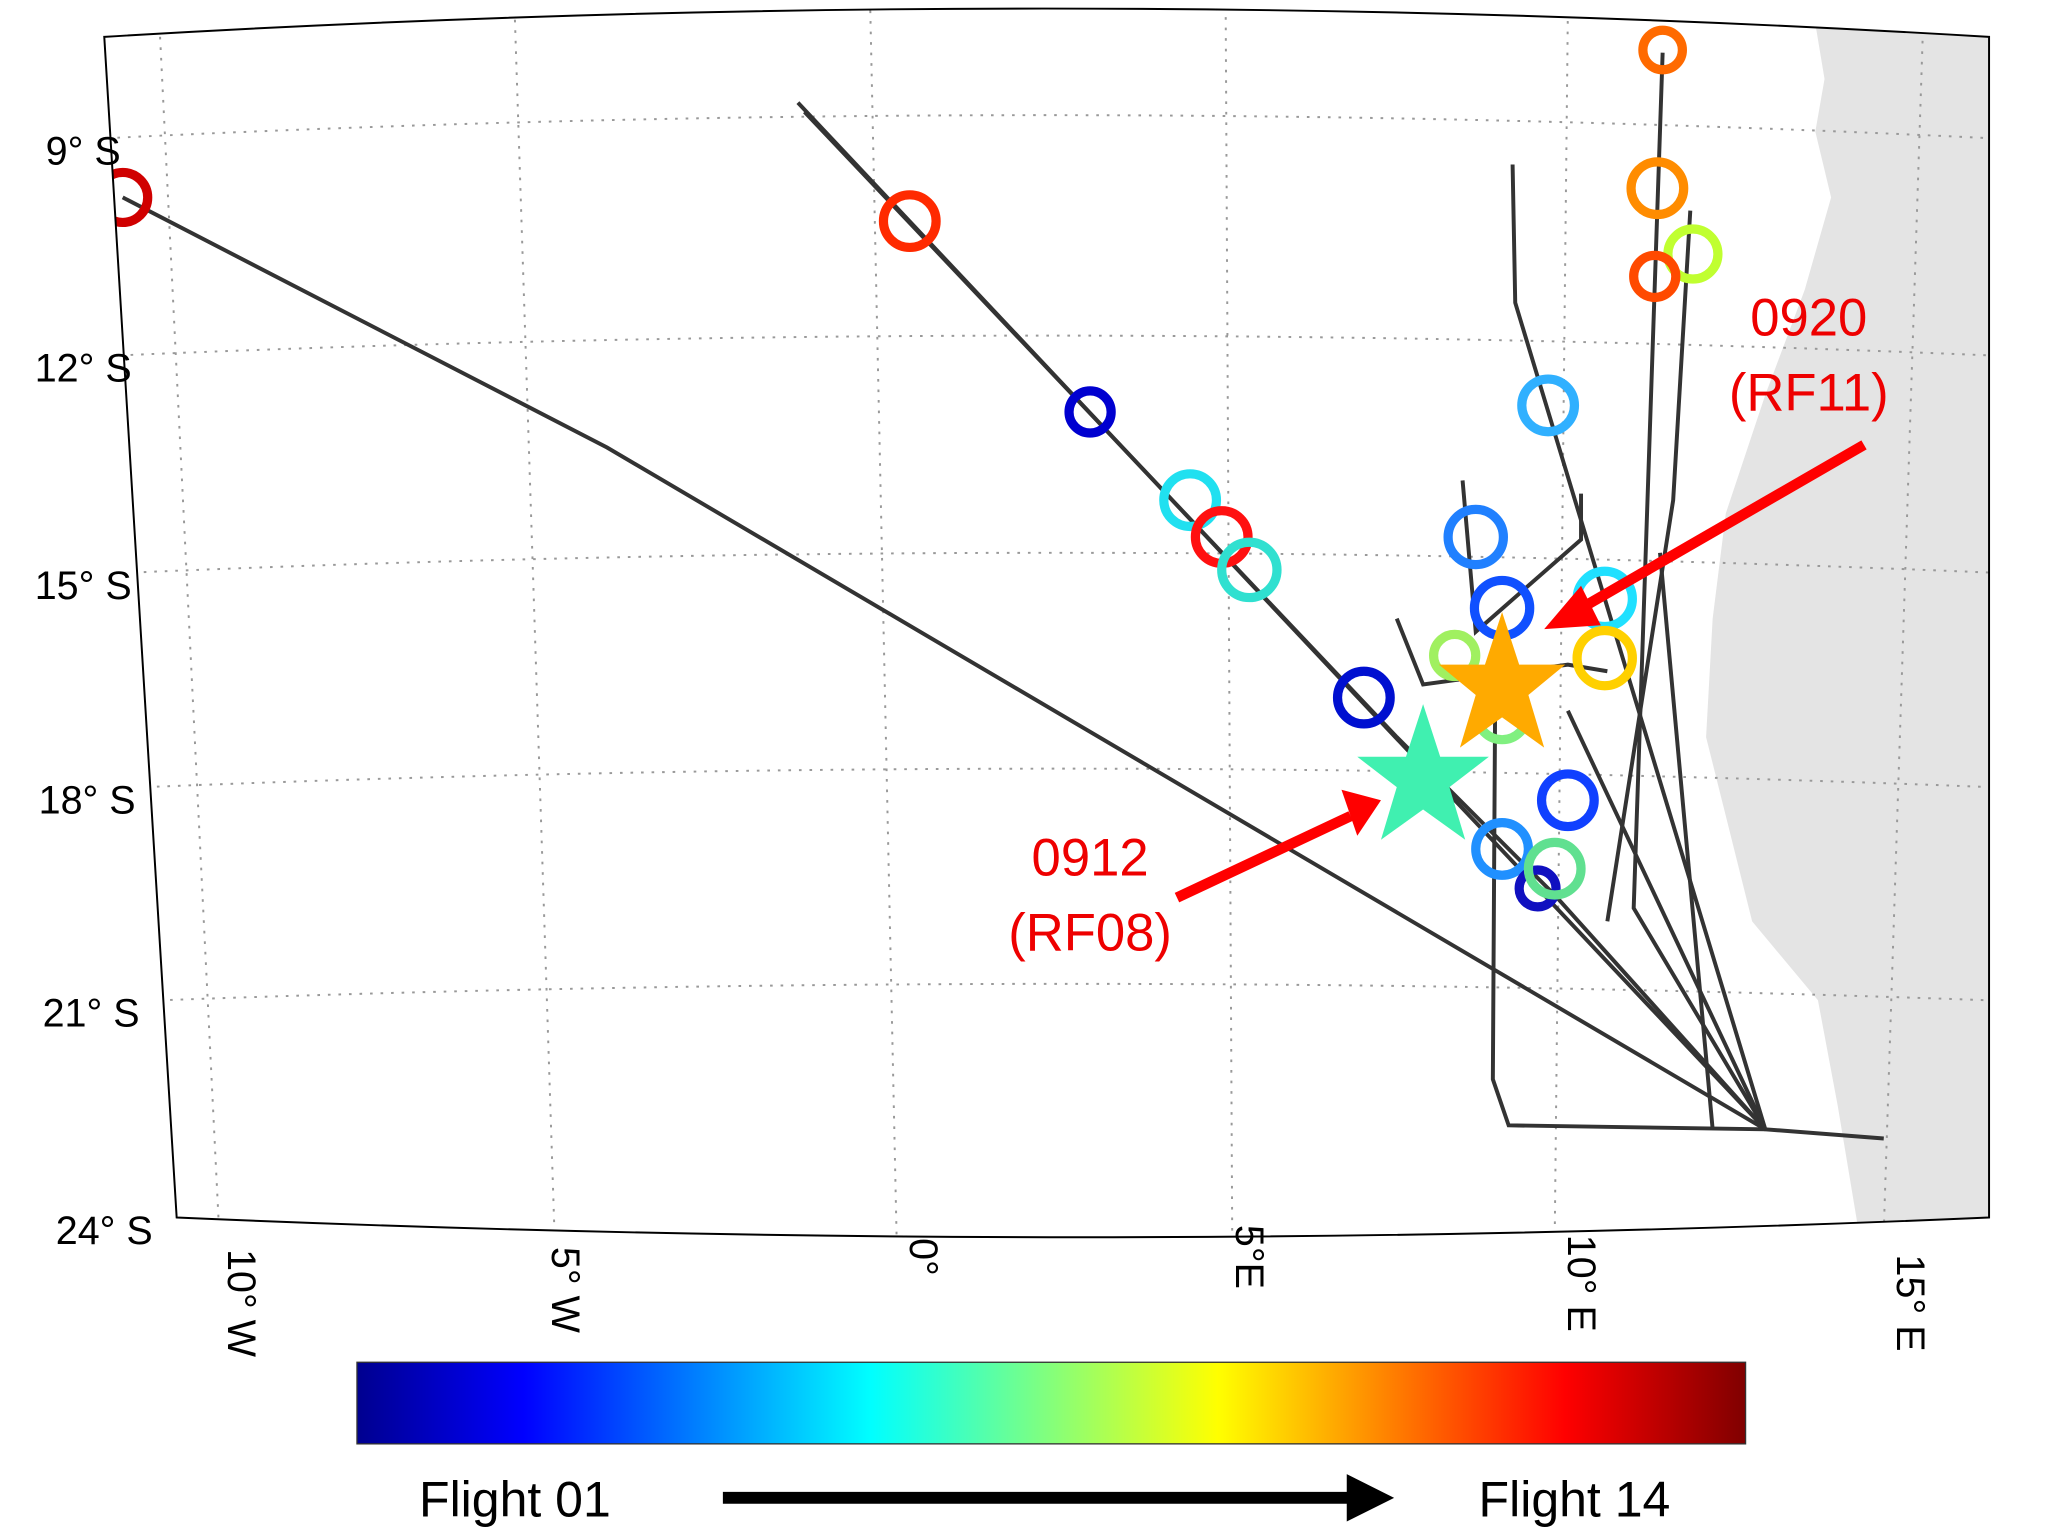  What do you see at coordinates (1581, 1283) in the screenshot?
I see `lon-label: 10° E` at bounding box center [1581, 1283].